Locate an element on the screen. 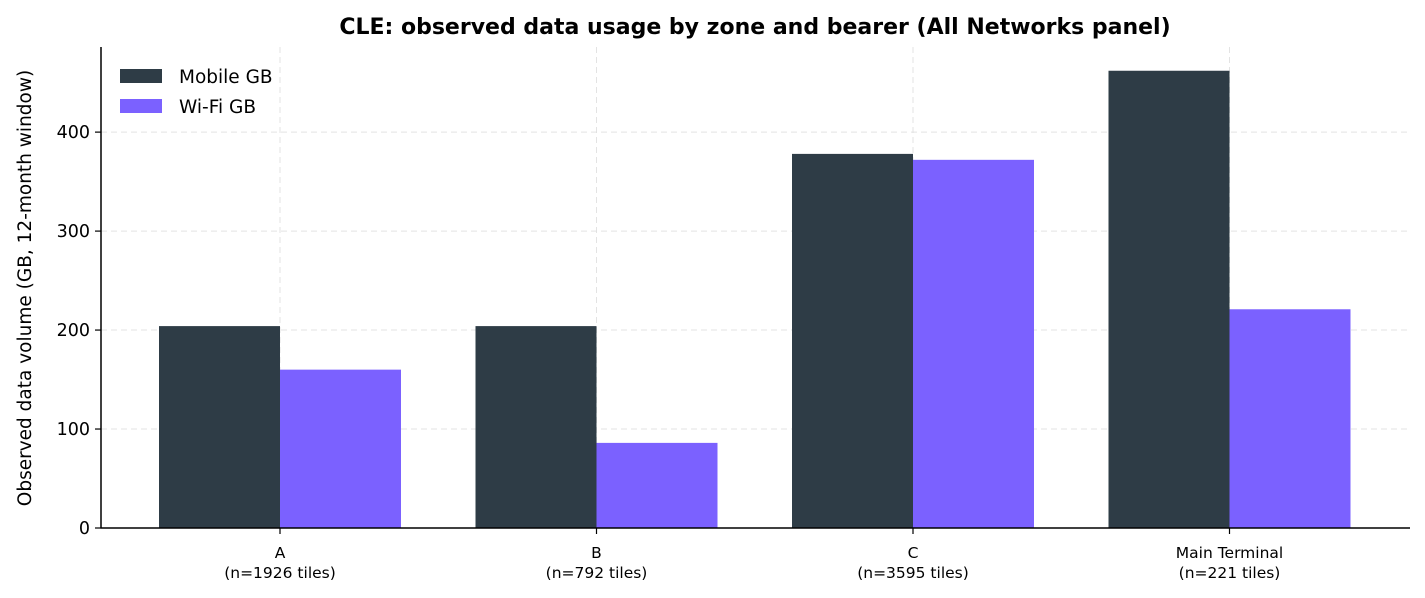  x-tick-label: Main Terminal is located at coordinates (1229, 553).